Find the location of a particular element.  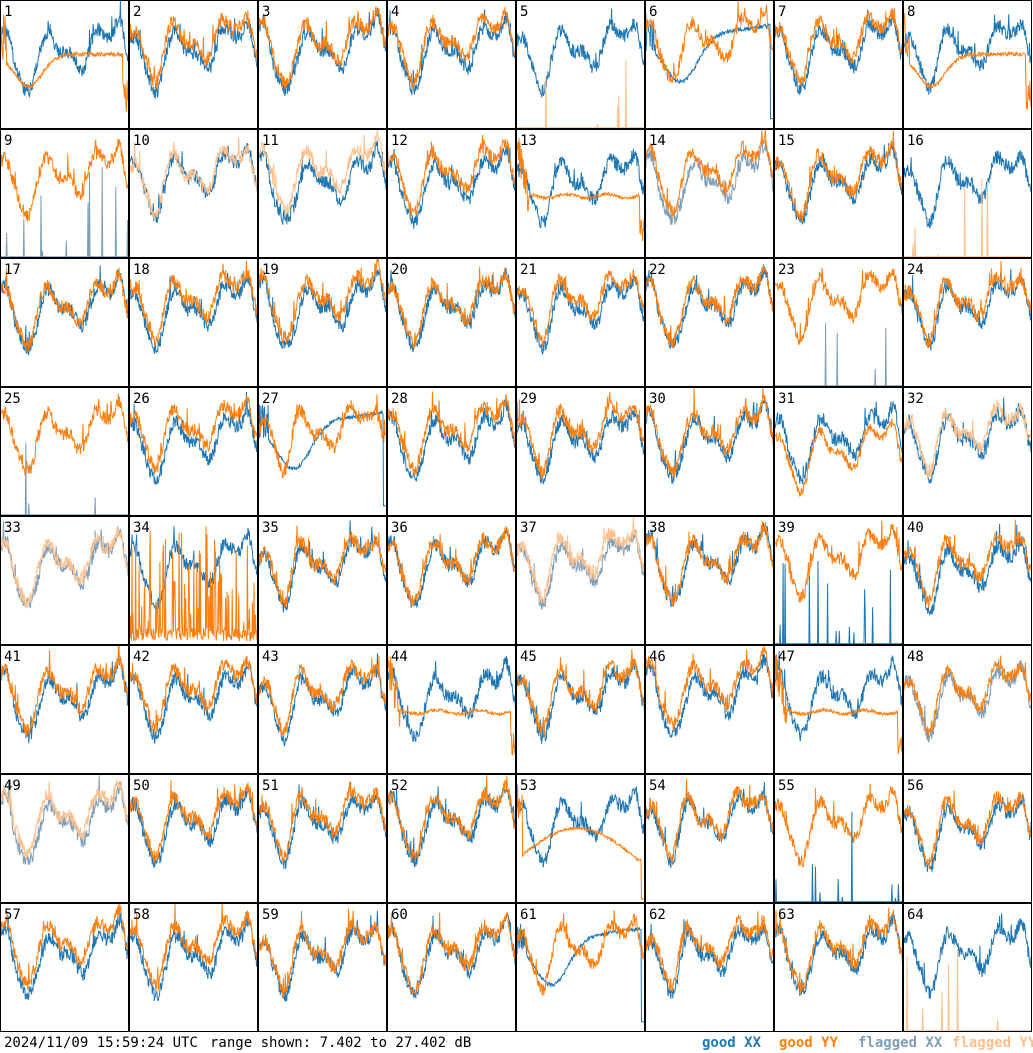

panel-19: 19 is located at coordinates (322, 322).